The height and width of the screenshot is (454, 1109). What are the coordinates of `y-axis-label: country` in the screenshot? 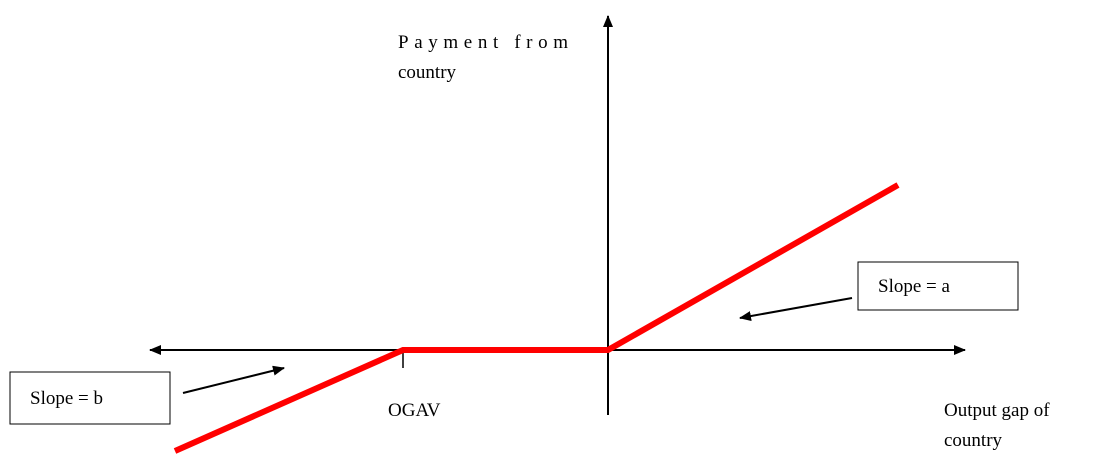 It's located at (427, 72).